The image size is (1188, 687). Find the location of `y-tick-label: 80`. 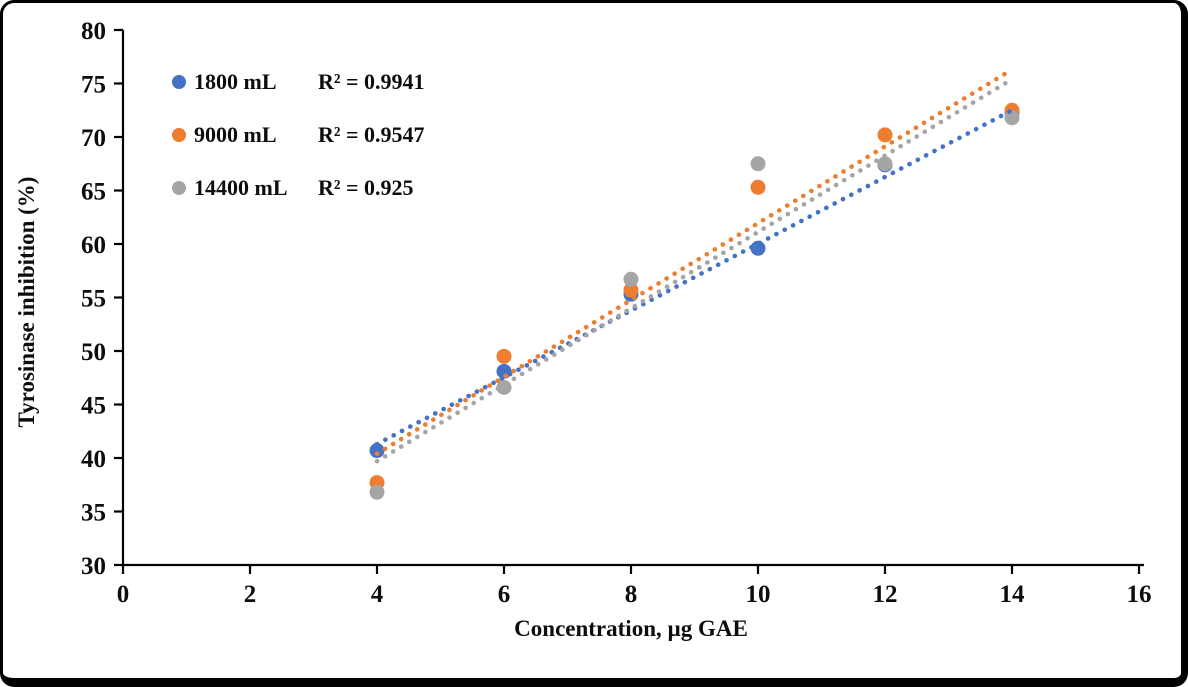

y-tick-label: 80 is located at coordinates (93, 31).